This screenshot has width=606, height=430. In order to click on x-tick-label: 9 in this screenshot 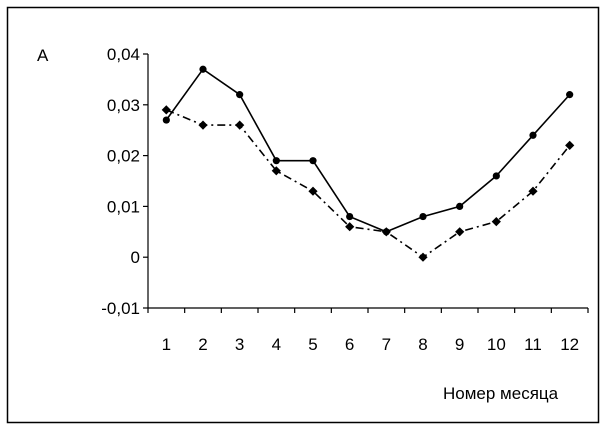, I will do `click(459, 344)`.